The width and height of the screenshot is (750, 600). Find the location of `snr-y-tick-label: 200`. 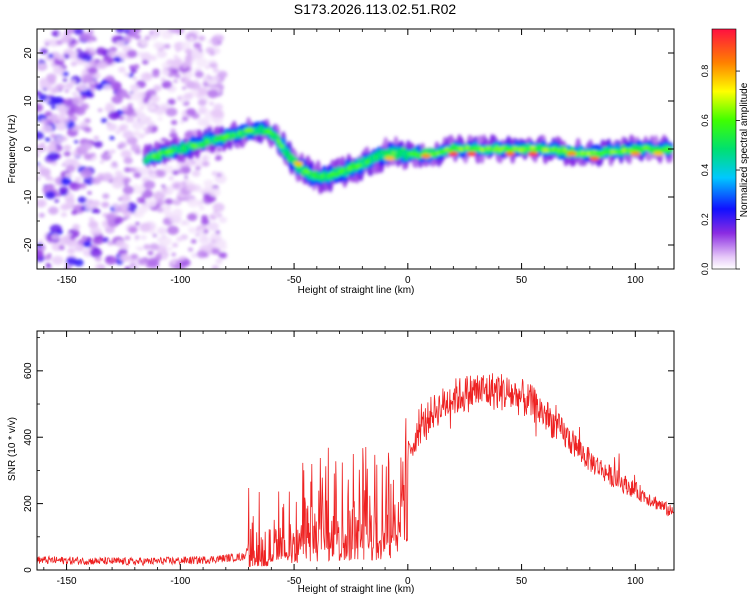

snr-y-tick-label: 200 is located at coordinates (28, 503).